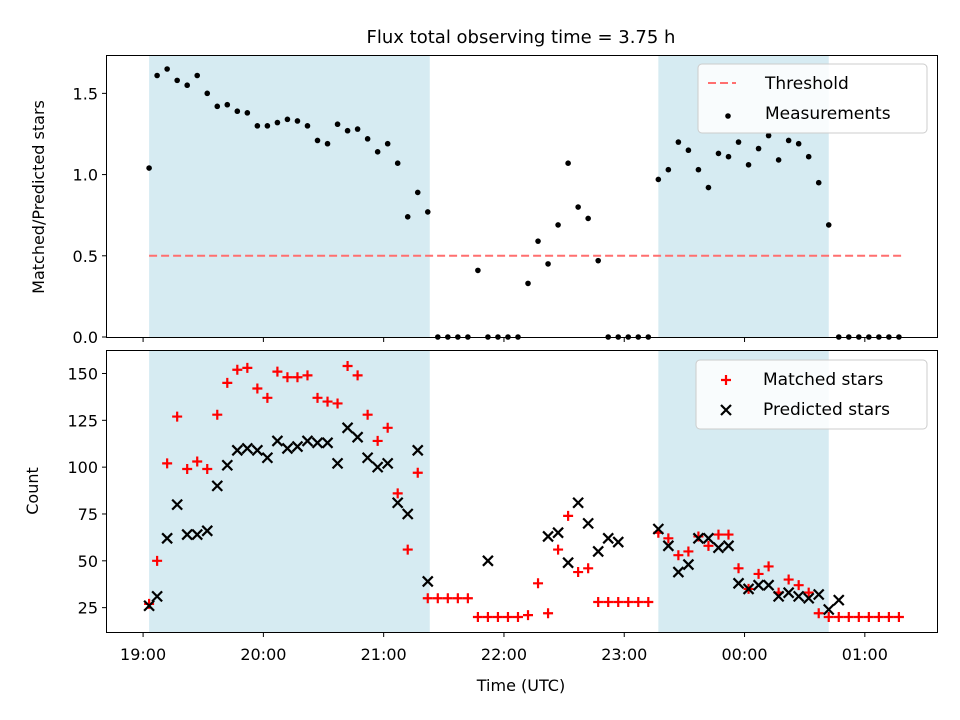 Image resolution: width=960 pixels, height=720 pixels. Describe the element at coordinates (32, 491) in the screenshot. I see `count-y-axis-label: Count` at that location.